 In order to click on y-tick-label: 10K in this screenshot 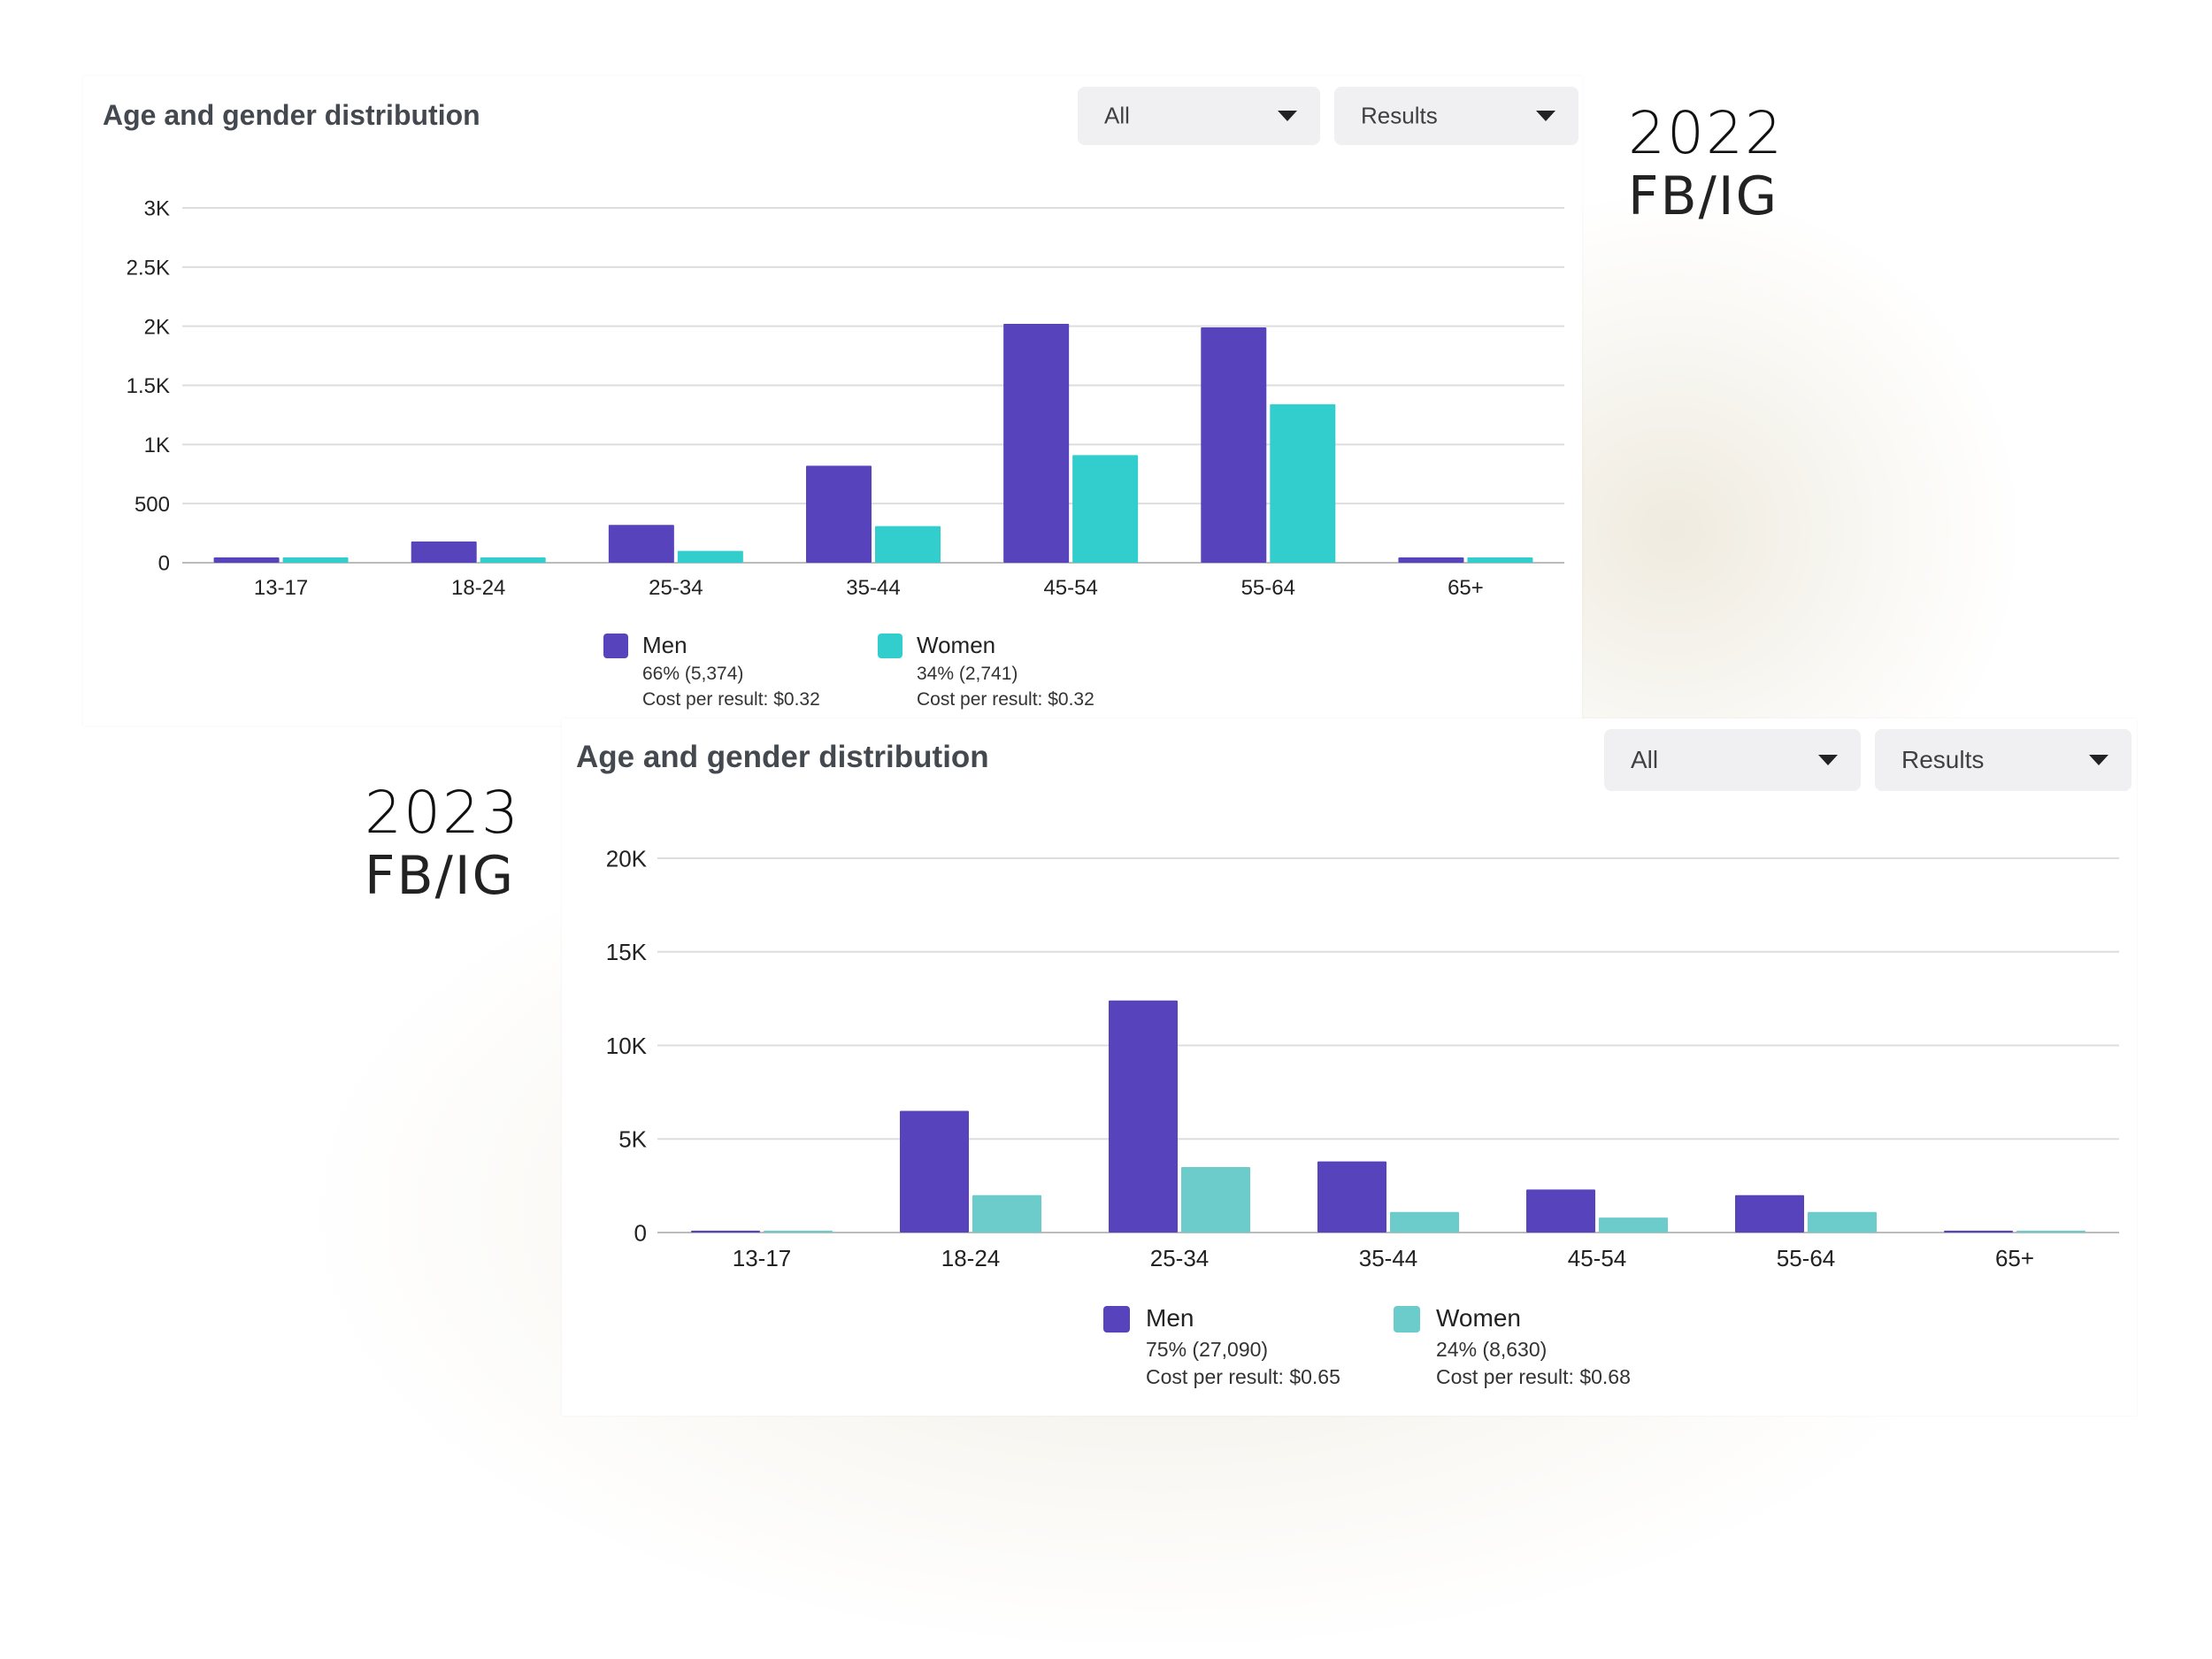, I will do `click(627, 1046)`.